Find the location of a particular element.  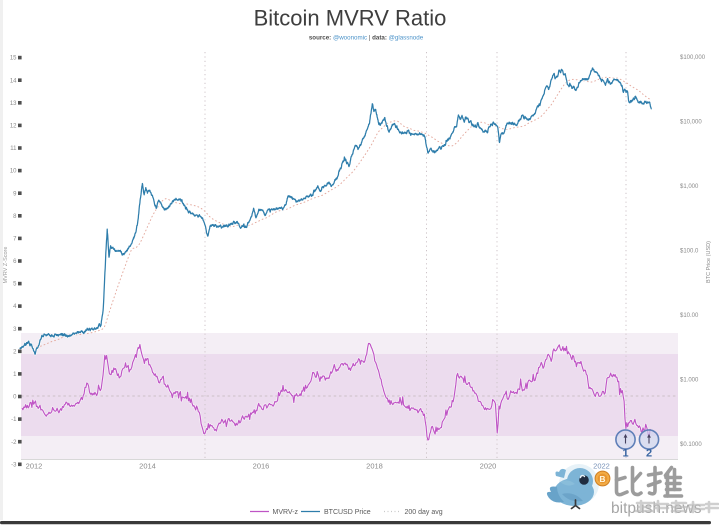

svg-text: $100.0 is located at coordinates (689, 252).